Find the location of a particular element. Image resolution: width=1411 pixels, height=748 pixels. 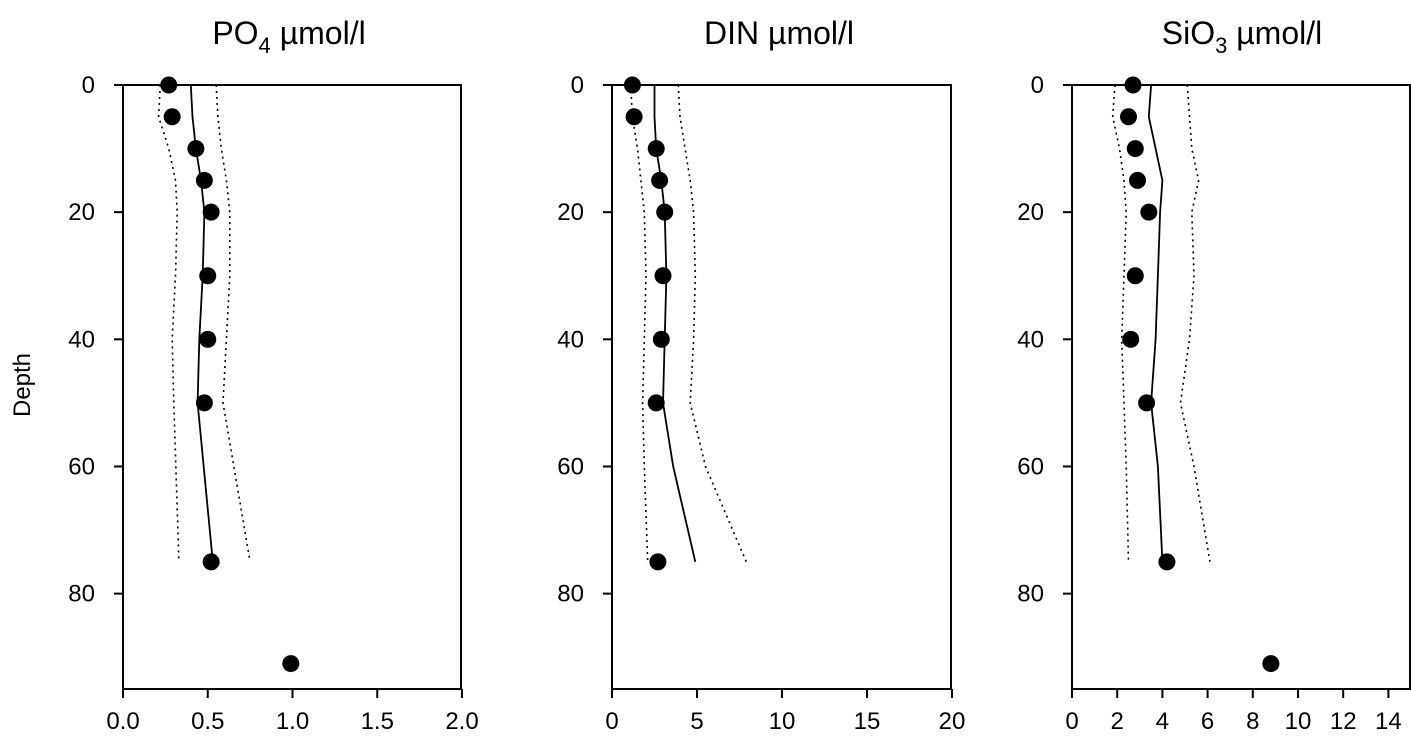

x-tick-label: 6 is located at coordinates (1207, 721).